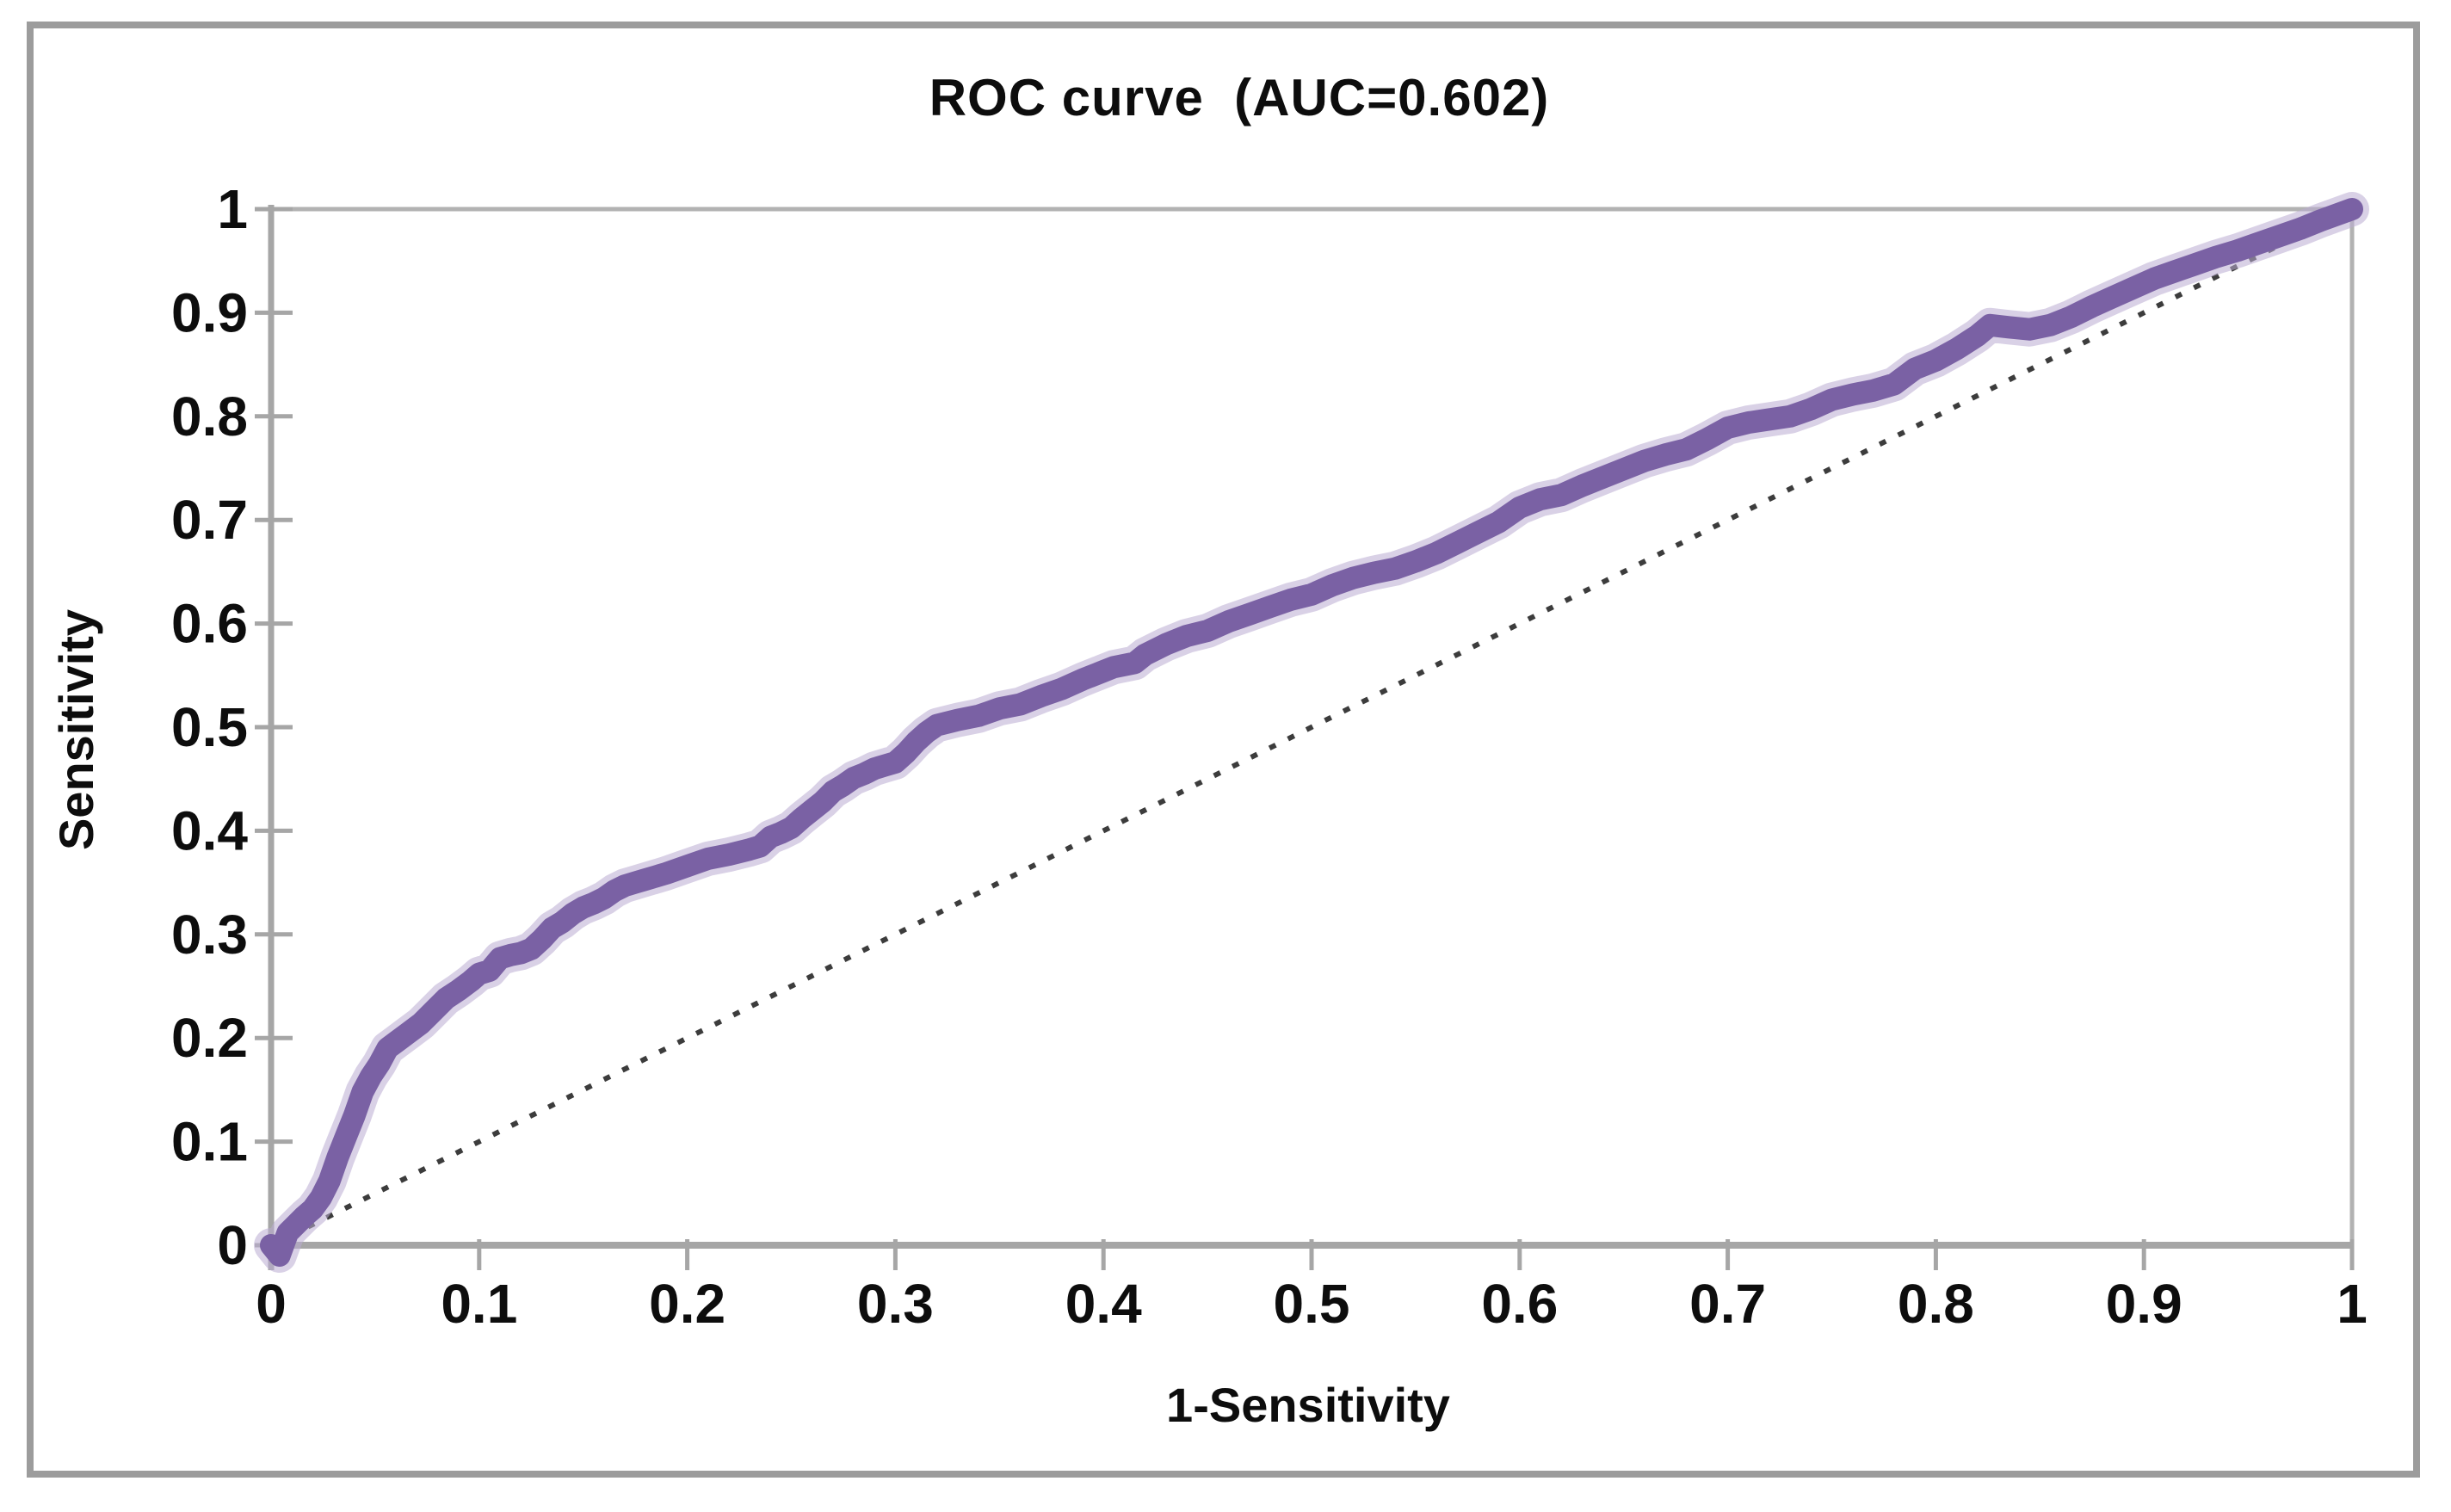  I want to click on y-axis-title: Sensitivity, so click(76, 729).